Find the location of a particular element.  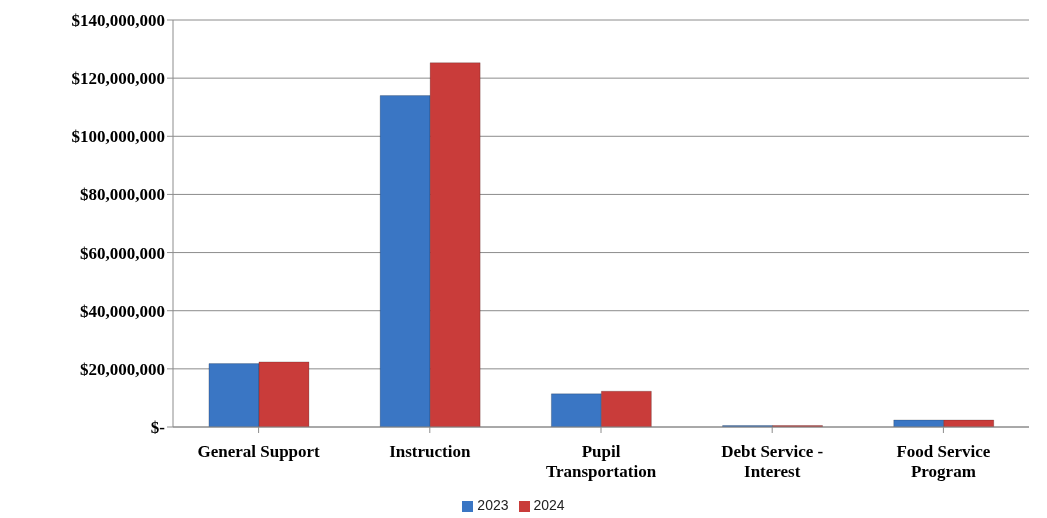

legend-label: 2023 is located at coordinates (493, 505).